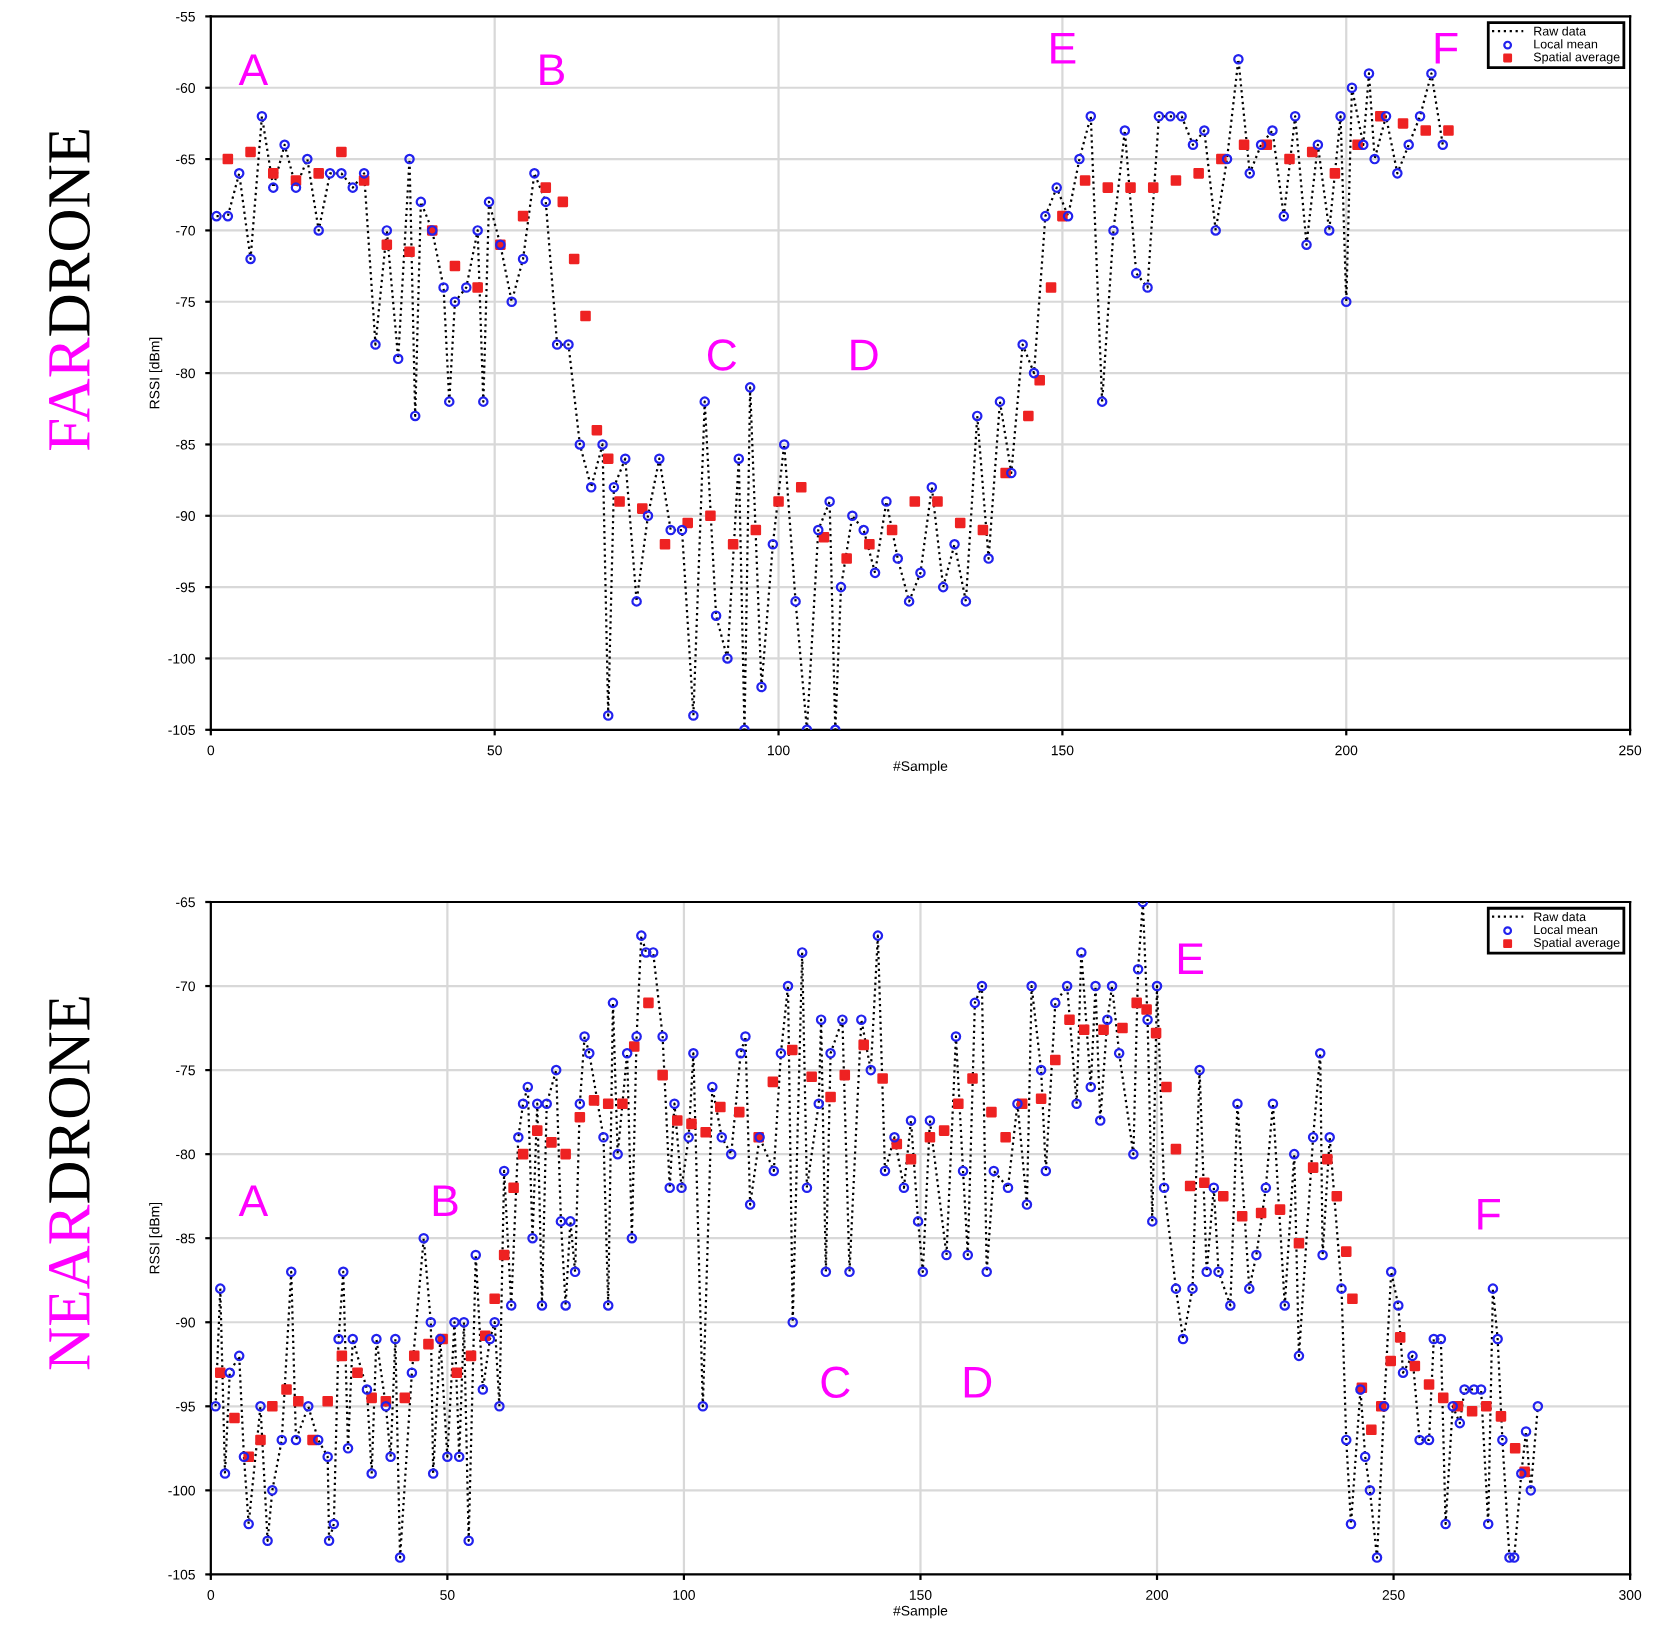 The width and height of the screenshot is (1660, 1640). Describe the element at coordinates (69, 290) in the screenshot. I see `text: FARDRONE` at that location.